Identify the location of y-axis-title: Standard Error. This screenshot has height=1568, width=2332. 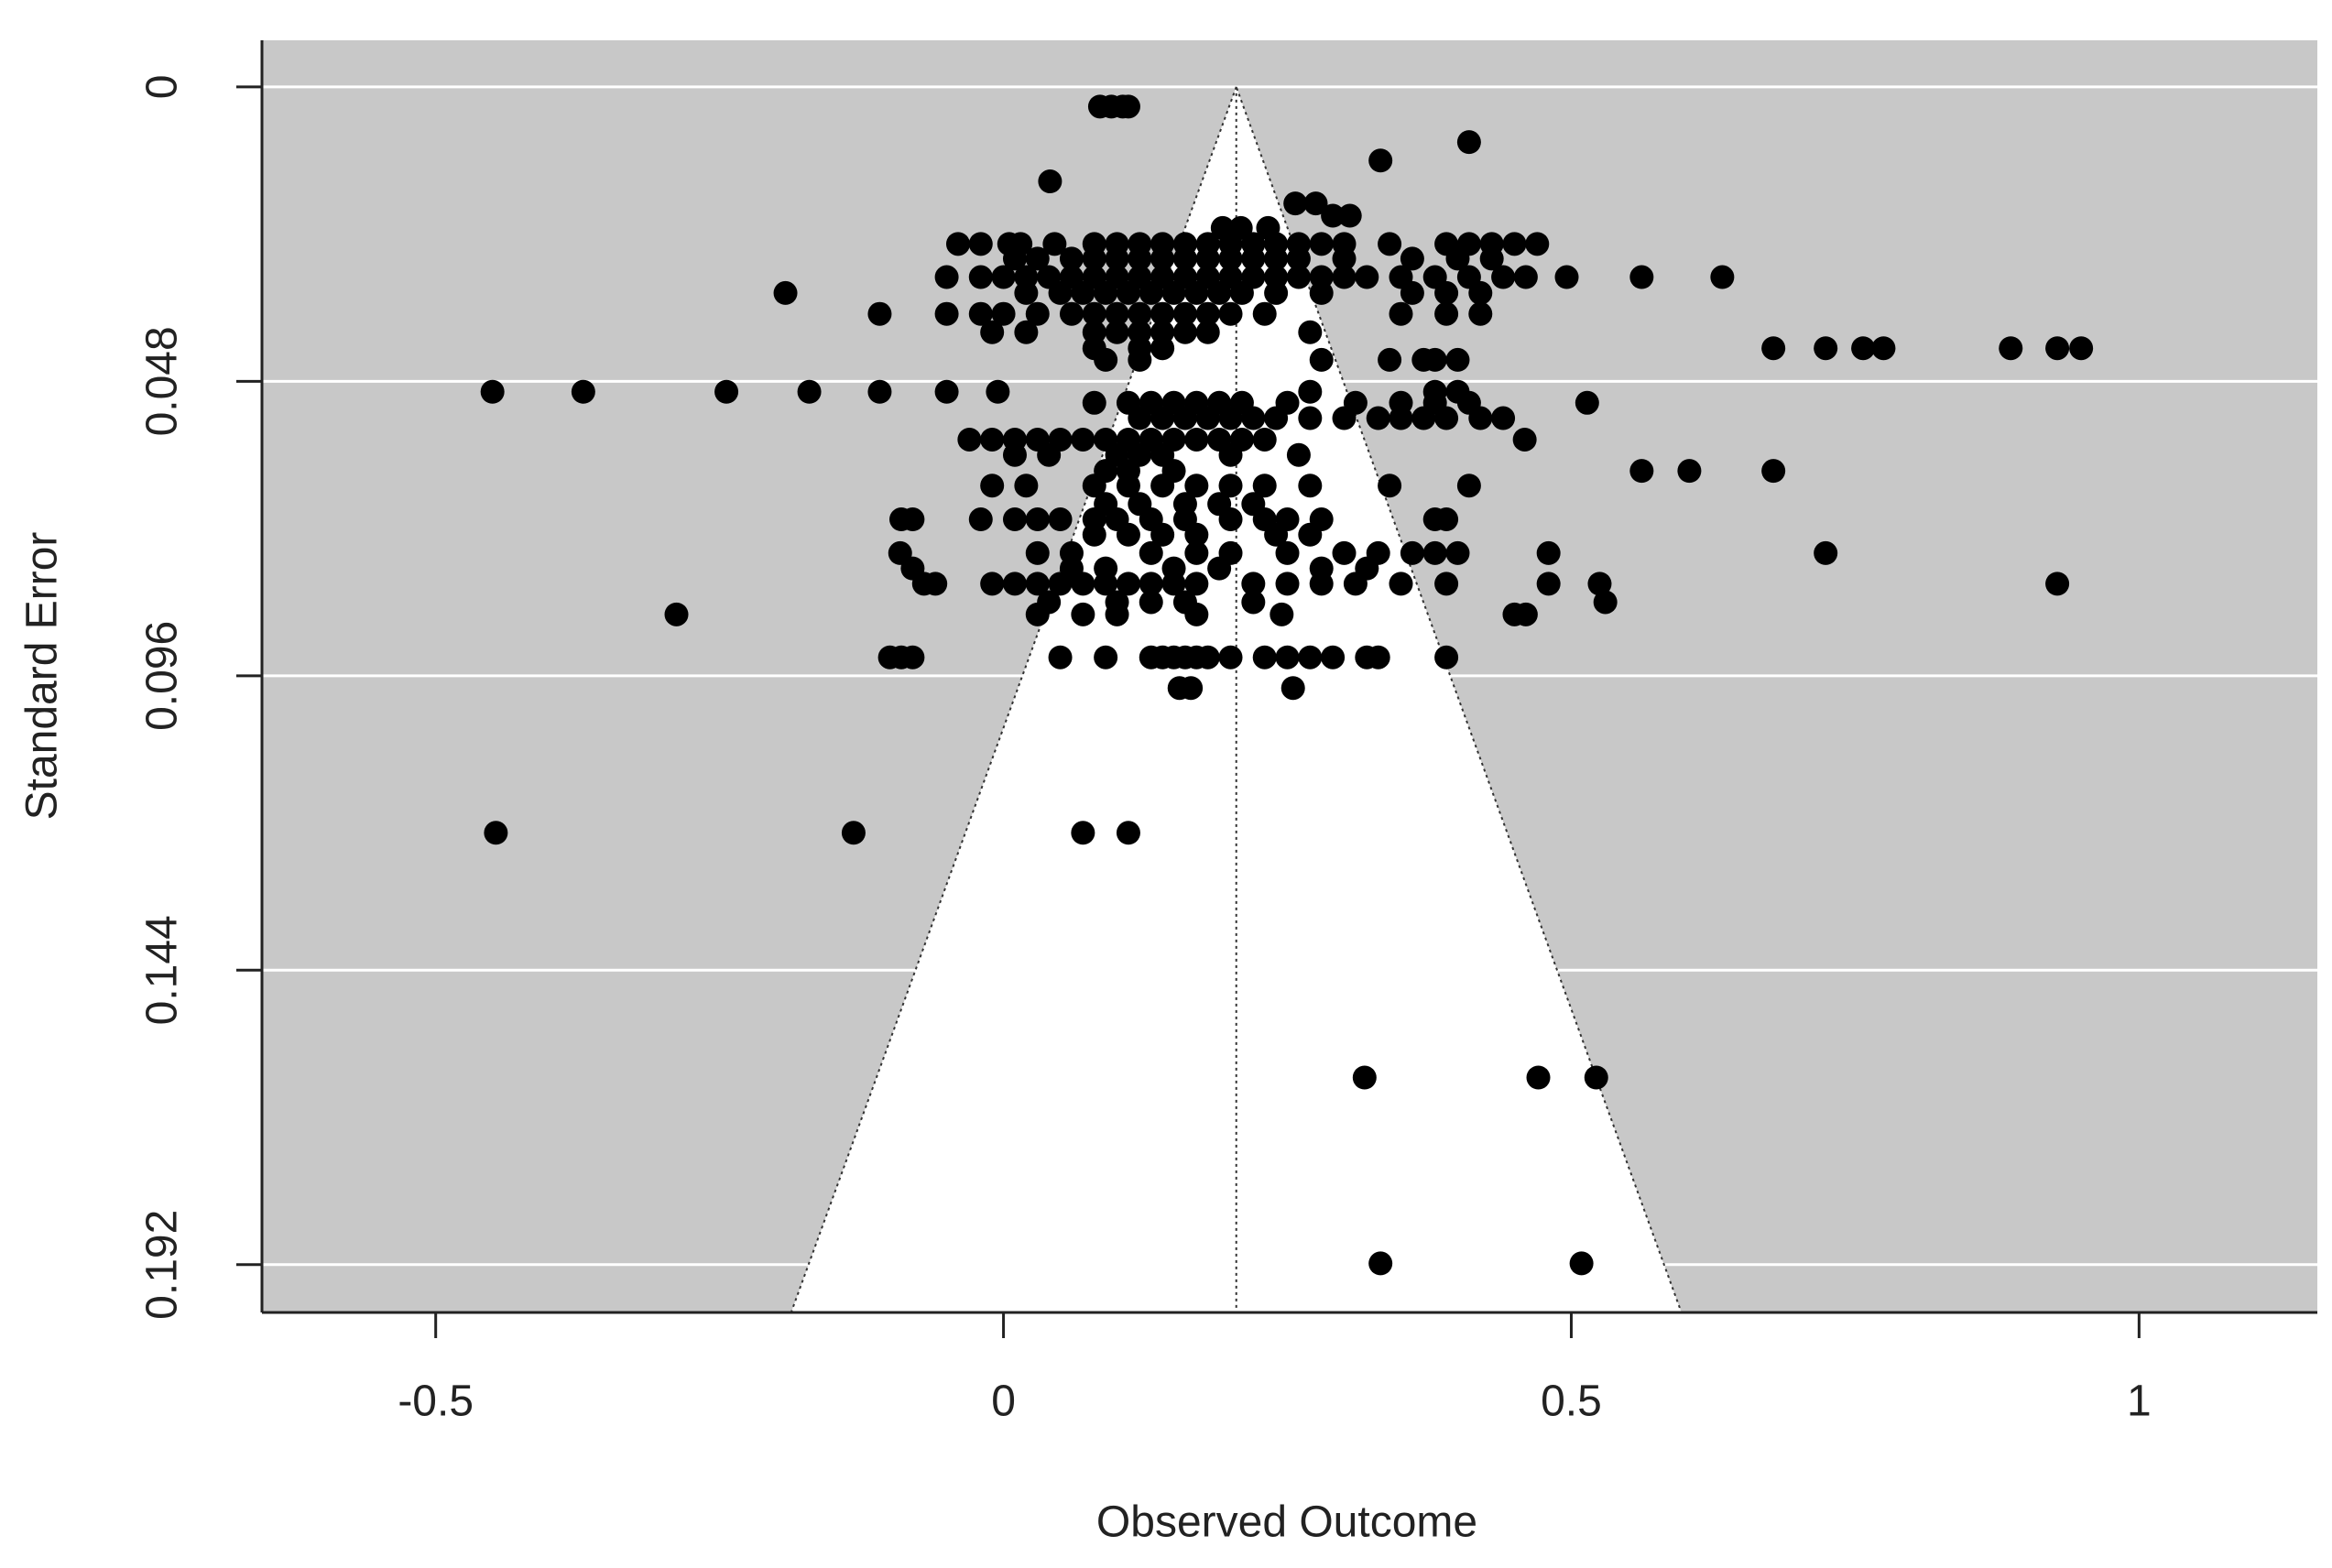
(42, 676).